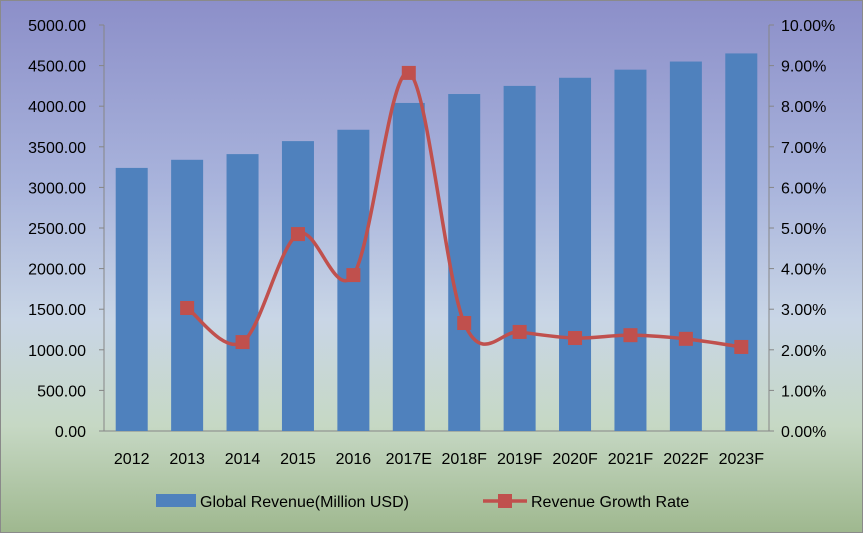 This screenshot has width=863, height=533. I want to click on left-tick-label: 1000.00, so click(57, 351).